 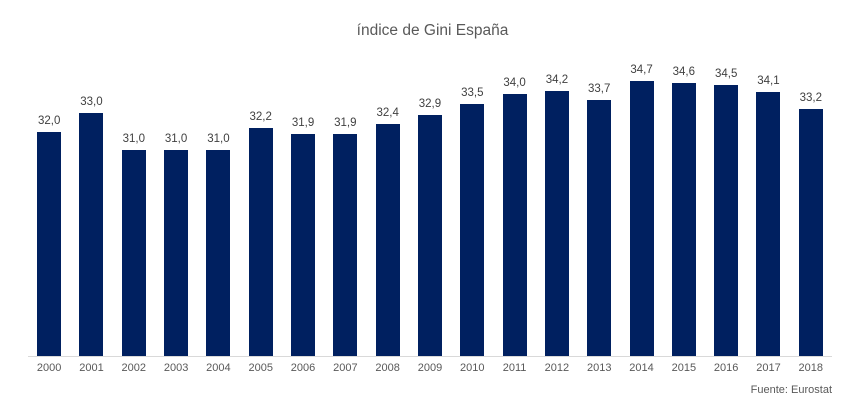 I want to click on source-caption: Fuente: Eurostat, so click(x=791, y=390).